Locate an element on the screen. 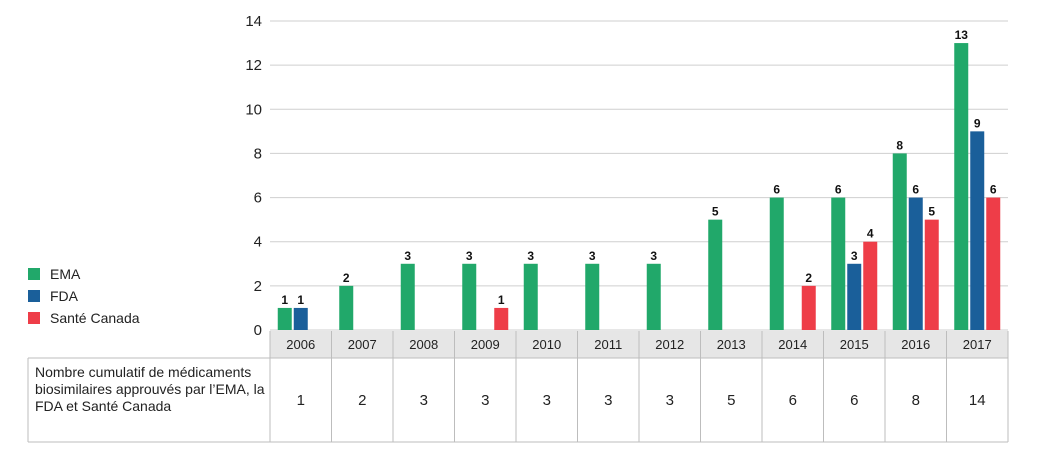 The width and height of the screenshot is (1058, 450). y-tick-label: 8 is located at coordinates (258, 153).